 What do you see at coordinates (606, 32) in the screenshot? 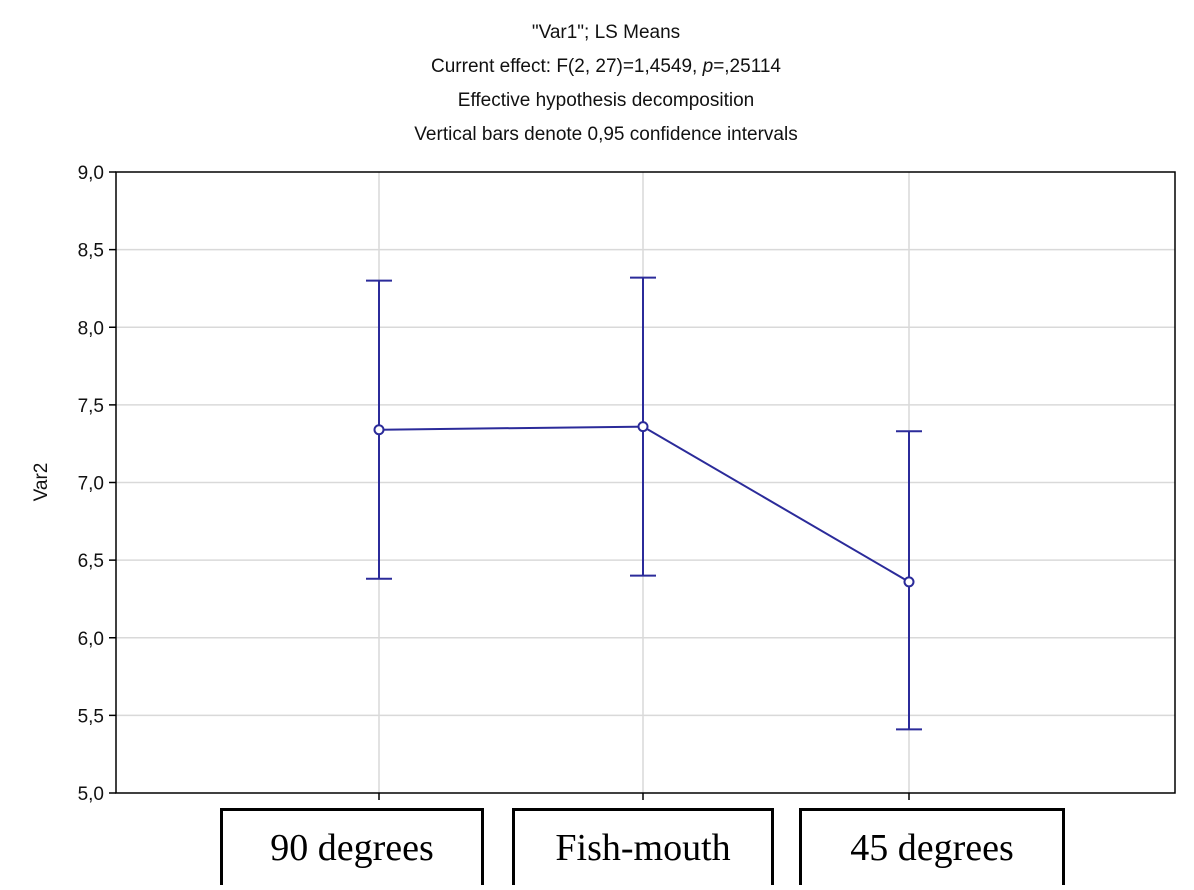
I see `chart-title: "Var1"; LS Means` at bounding box center [606, 32].